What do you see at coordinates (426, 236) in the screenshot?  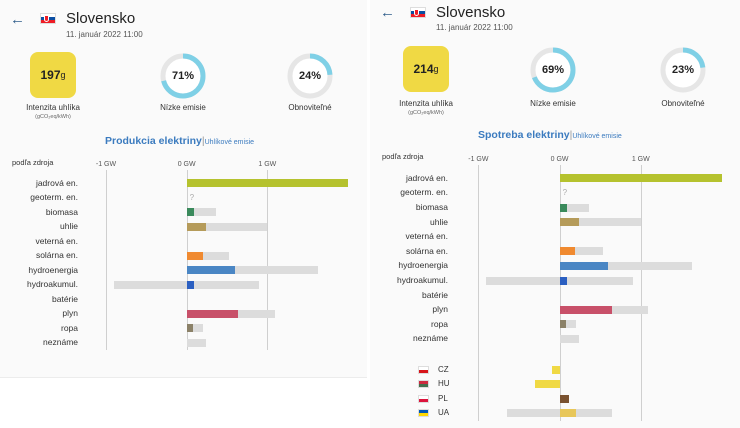 I see `source-label: veterná en.` at bounding box center [426, 236].